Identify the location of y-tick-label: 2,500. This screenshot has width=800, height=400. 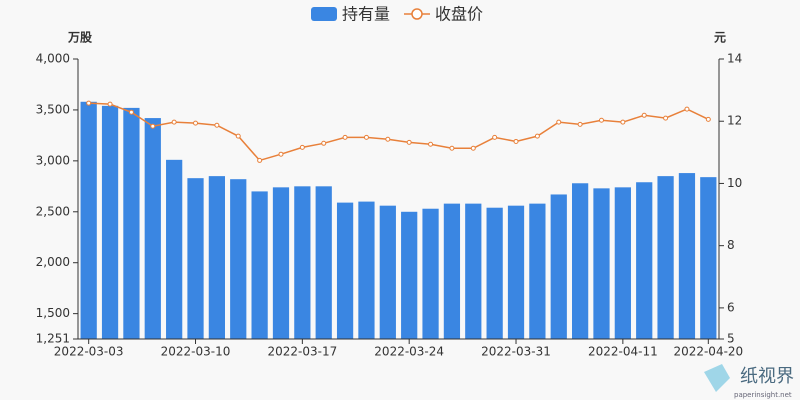
(53, 211).